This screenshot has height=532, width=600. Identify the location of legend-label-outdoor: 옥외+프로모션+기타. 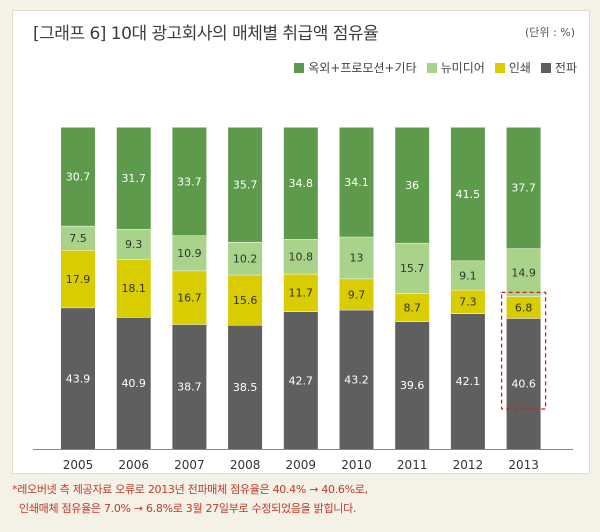
(362, 68).